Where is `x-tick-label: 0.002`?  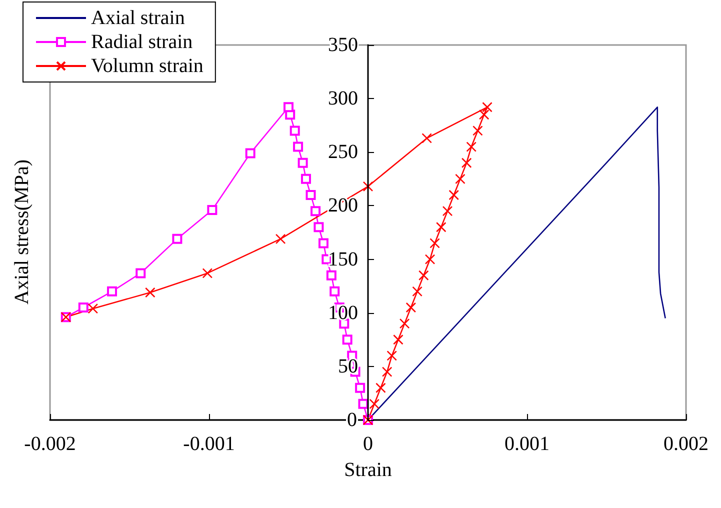
x-tick-label: 0.002 is located at coordinates (686, 444).